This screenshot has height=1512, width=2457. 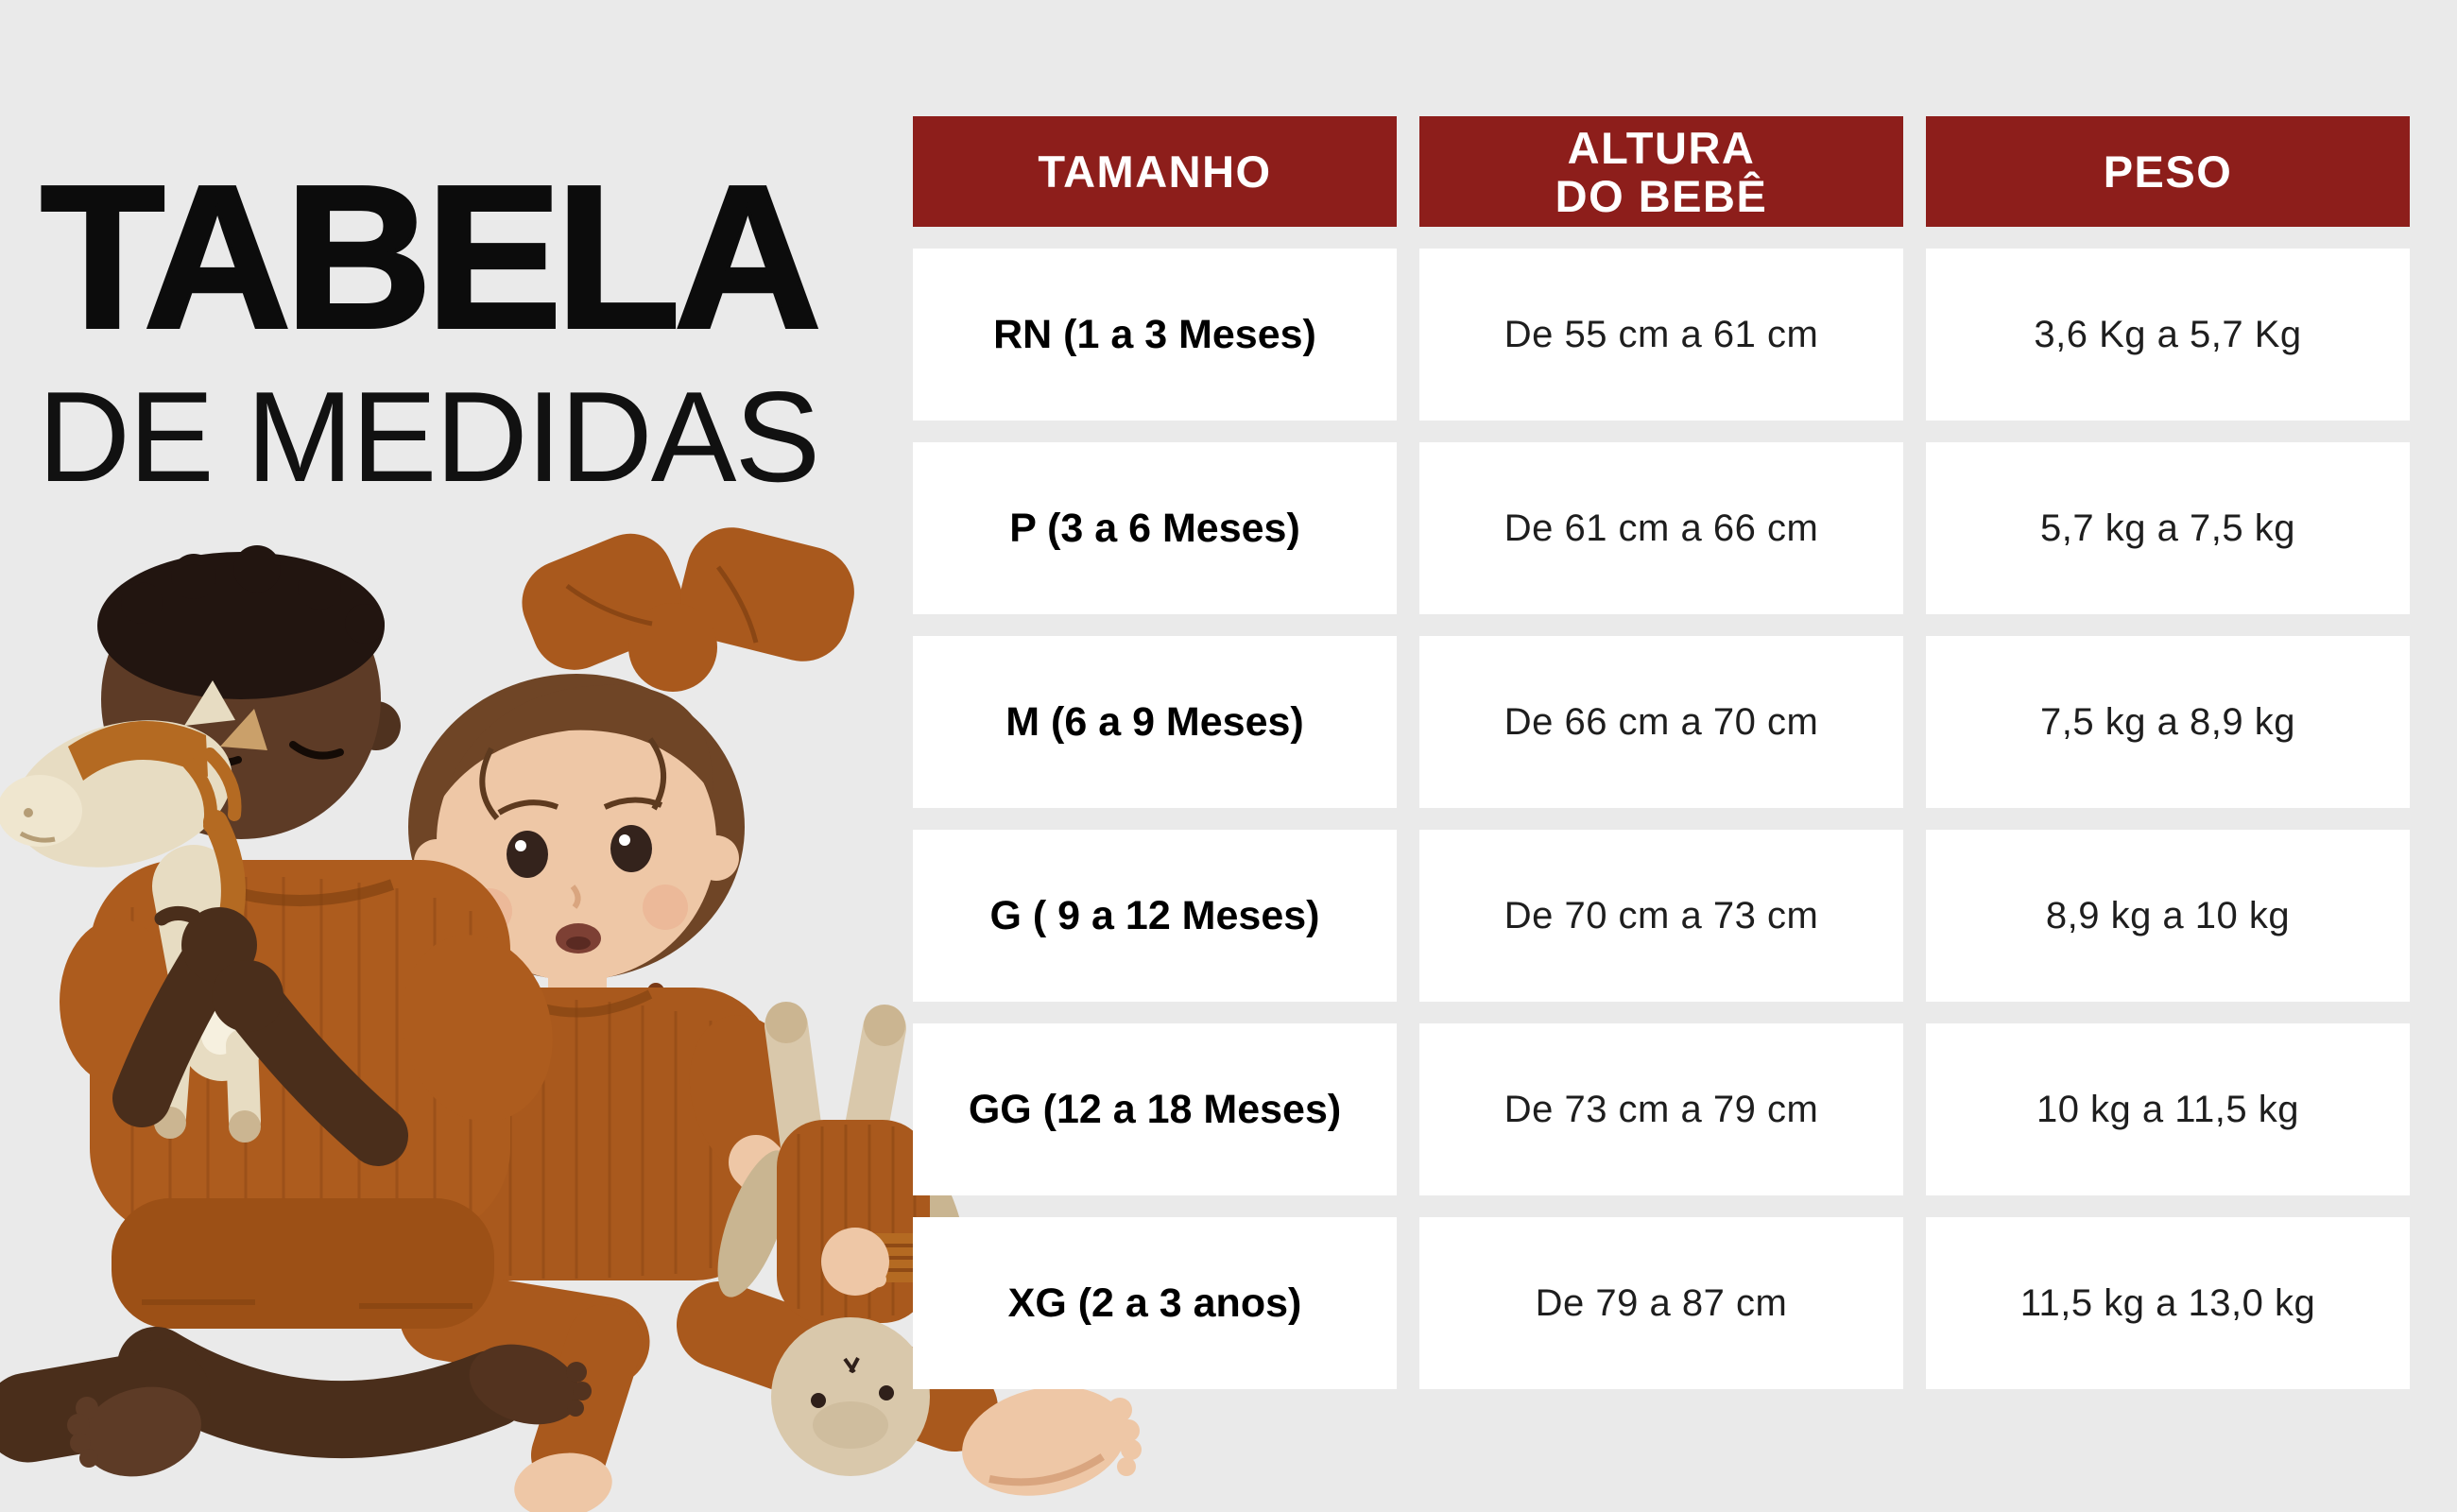 I want to click on height-cell: De 61 cm a 66 cm, so click(x=1661, y=528).